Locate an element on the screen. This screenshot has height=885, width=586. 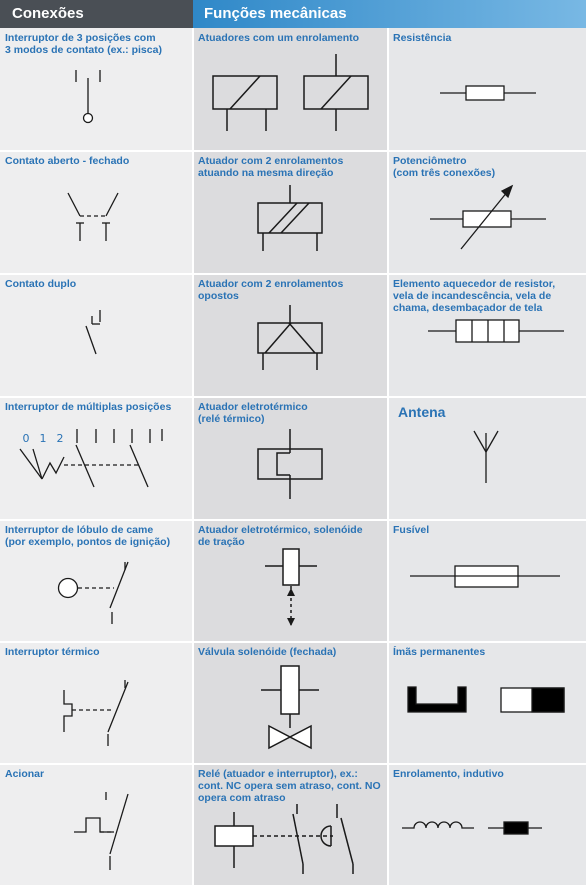
cell-resistor: Resistência is located at coordinates (487, 89).